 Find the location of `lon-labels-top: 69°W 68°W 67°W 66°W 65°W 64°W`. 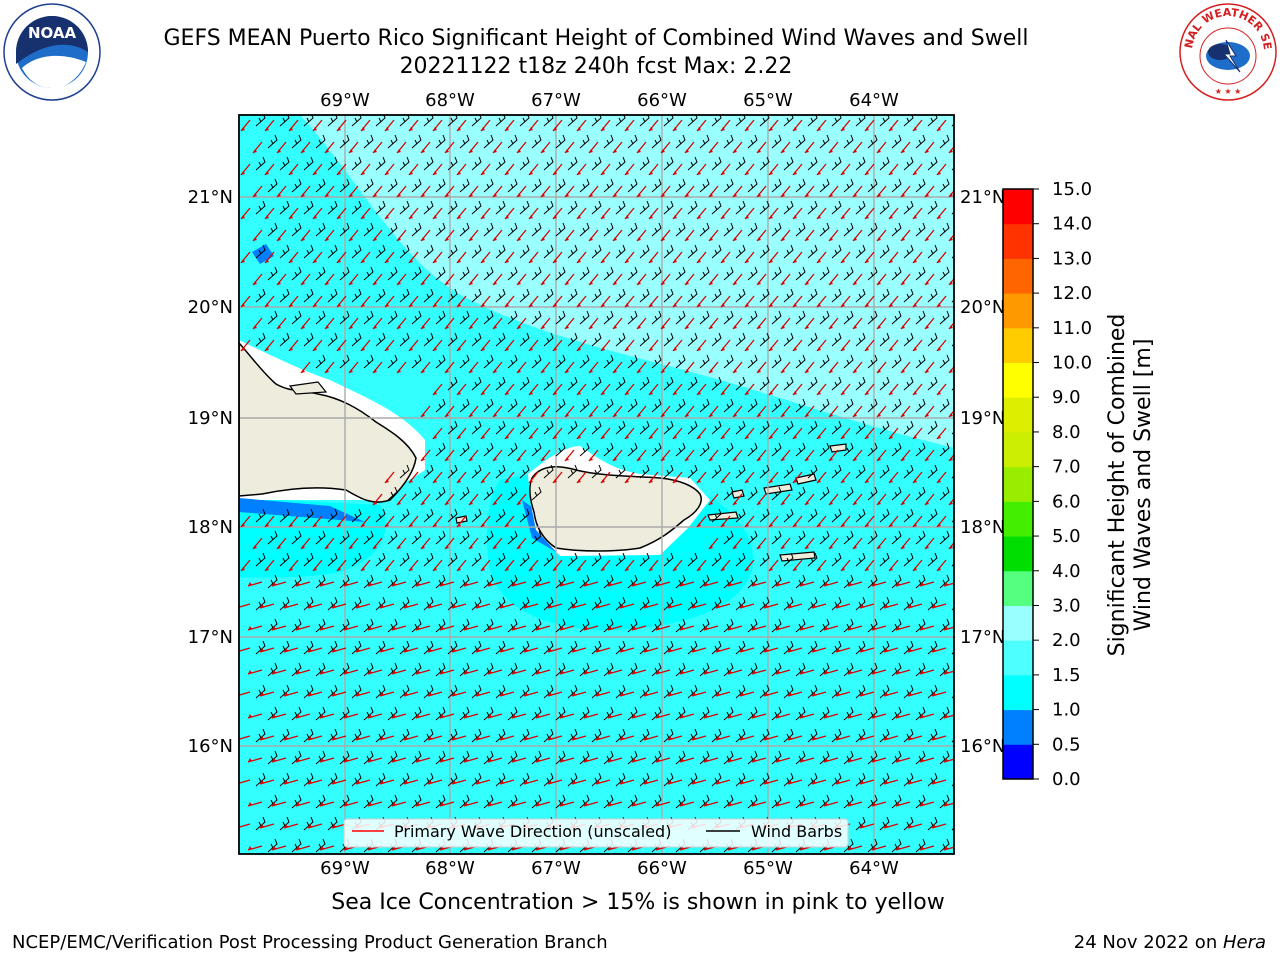

lon-labels-top: 69°W 68°W 67°W 66°W 65°W 64°W is located at coordinates (609, 100).